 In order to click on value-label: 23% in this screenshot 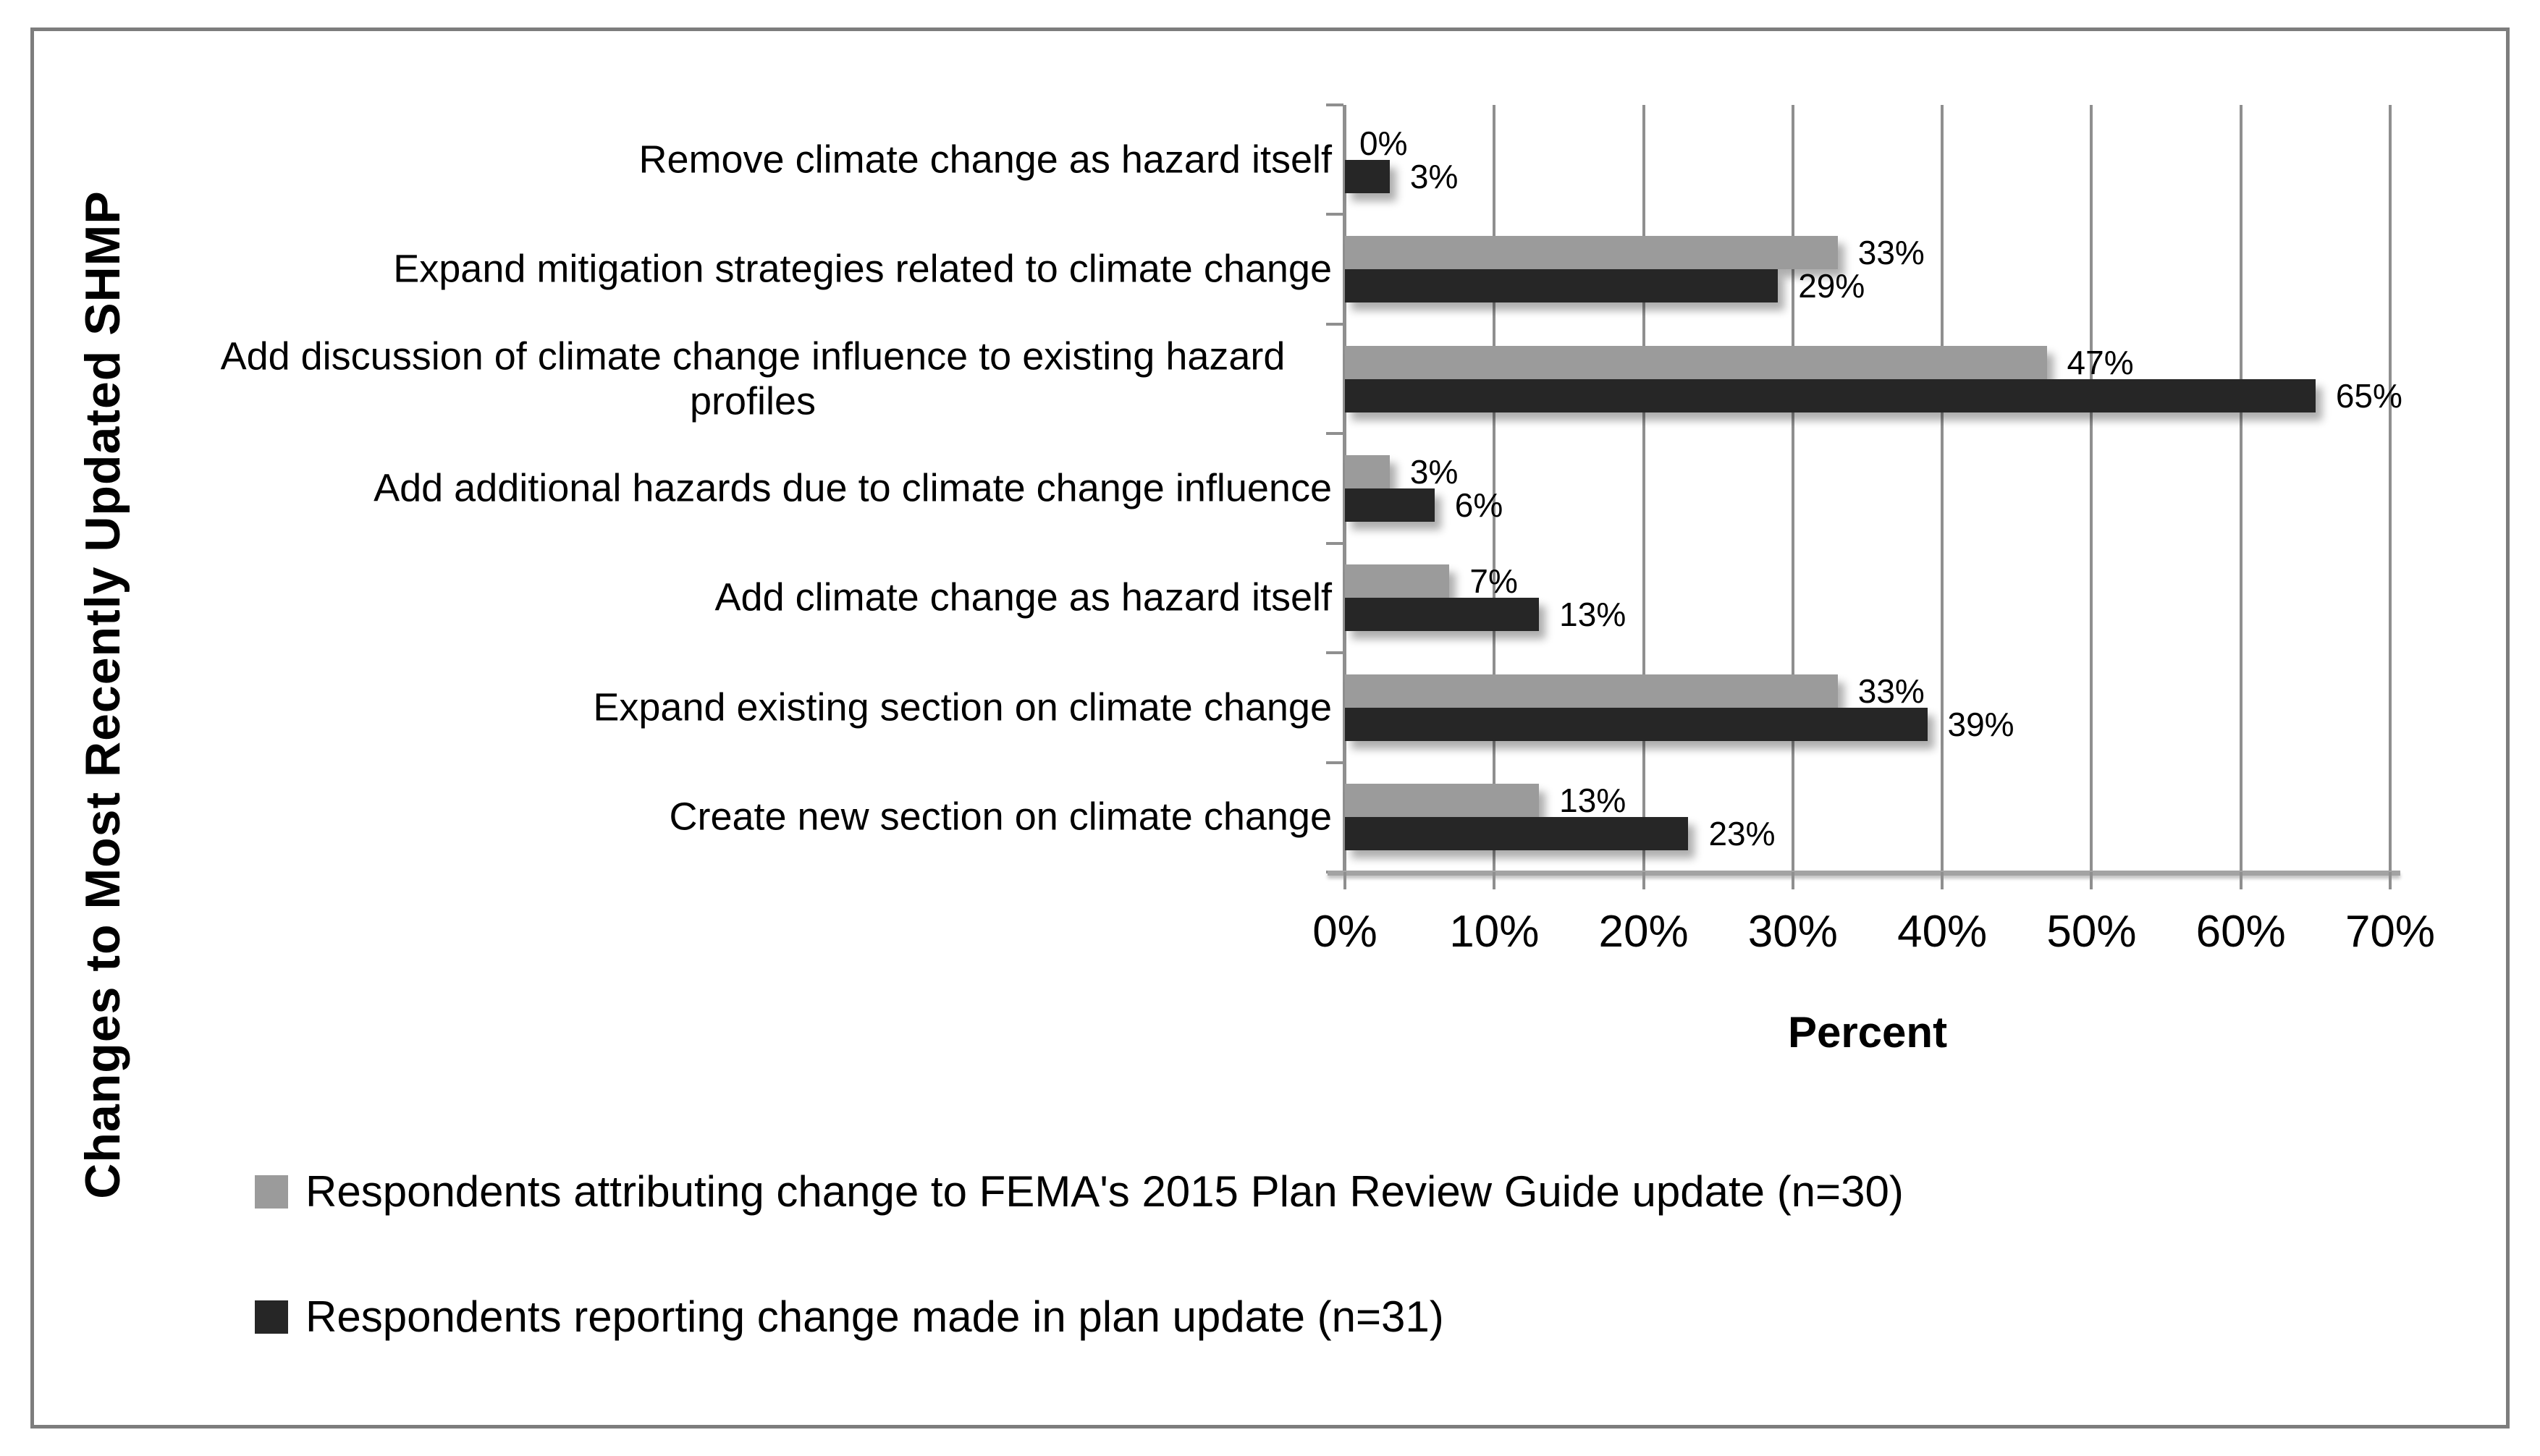, I will do `click(1742, 834)`.